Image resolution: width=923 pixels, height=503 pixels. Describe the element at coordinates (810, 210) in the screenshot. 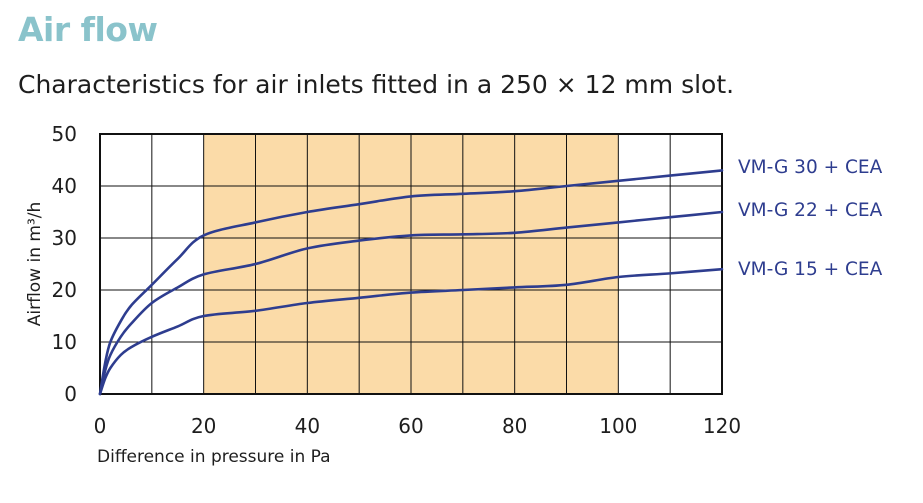

I see `series-label-2: VM-G 22 + CEA` at that location.